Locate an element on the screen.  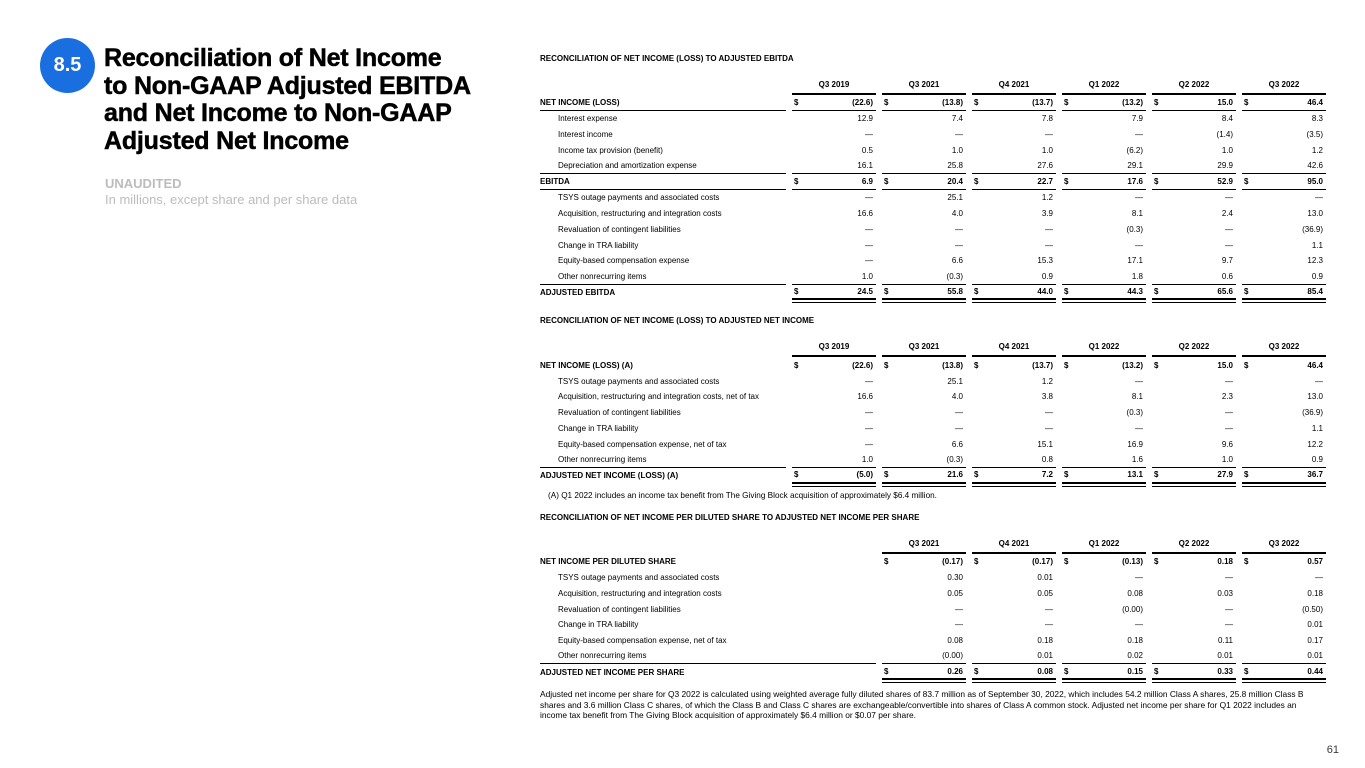
cell-value: 0.5 is located at coordinates (867, 150).